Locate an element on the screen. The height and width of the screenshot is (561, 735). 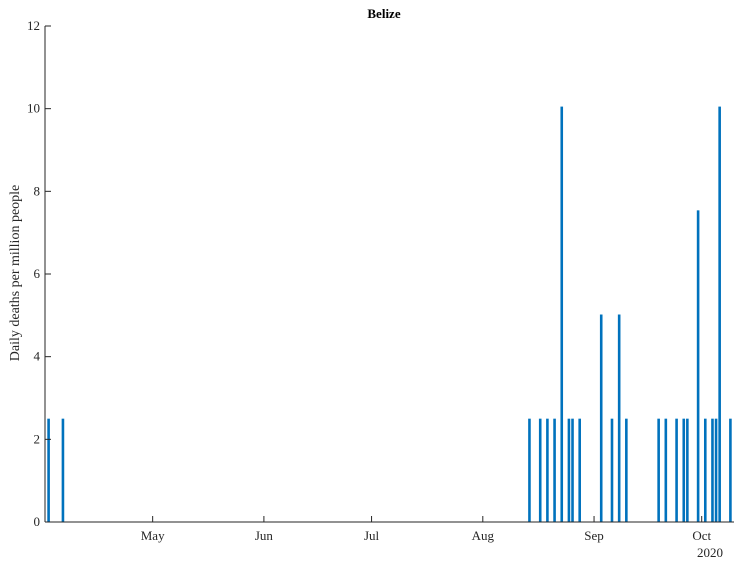
chart-title: Belize is located at coordinates (383, 13).